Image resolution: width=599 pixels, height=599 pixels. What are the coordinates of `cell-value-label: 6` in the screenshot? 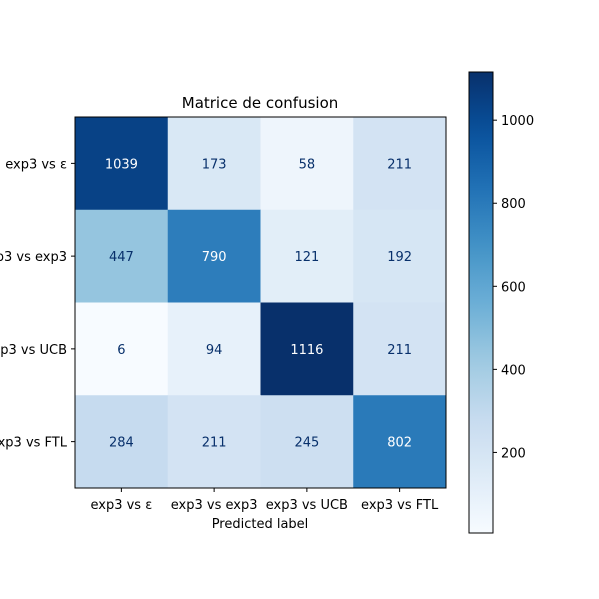 It's located at (121, 350).